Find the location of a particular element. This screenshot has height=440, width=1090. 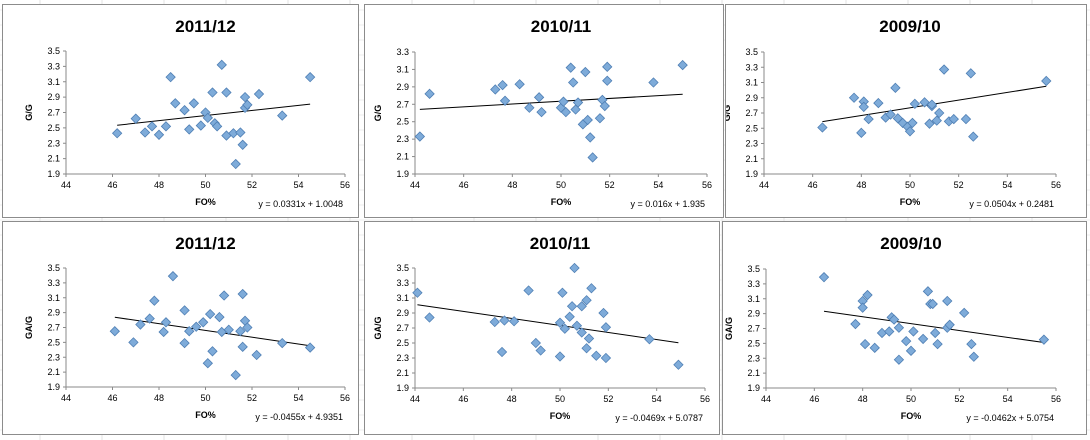

chart-title: 2009/10 is located at coordinates (909, 26).